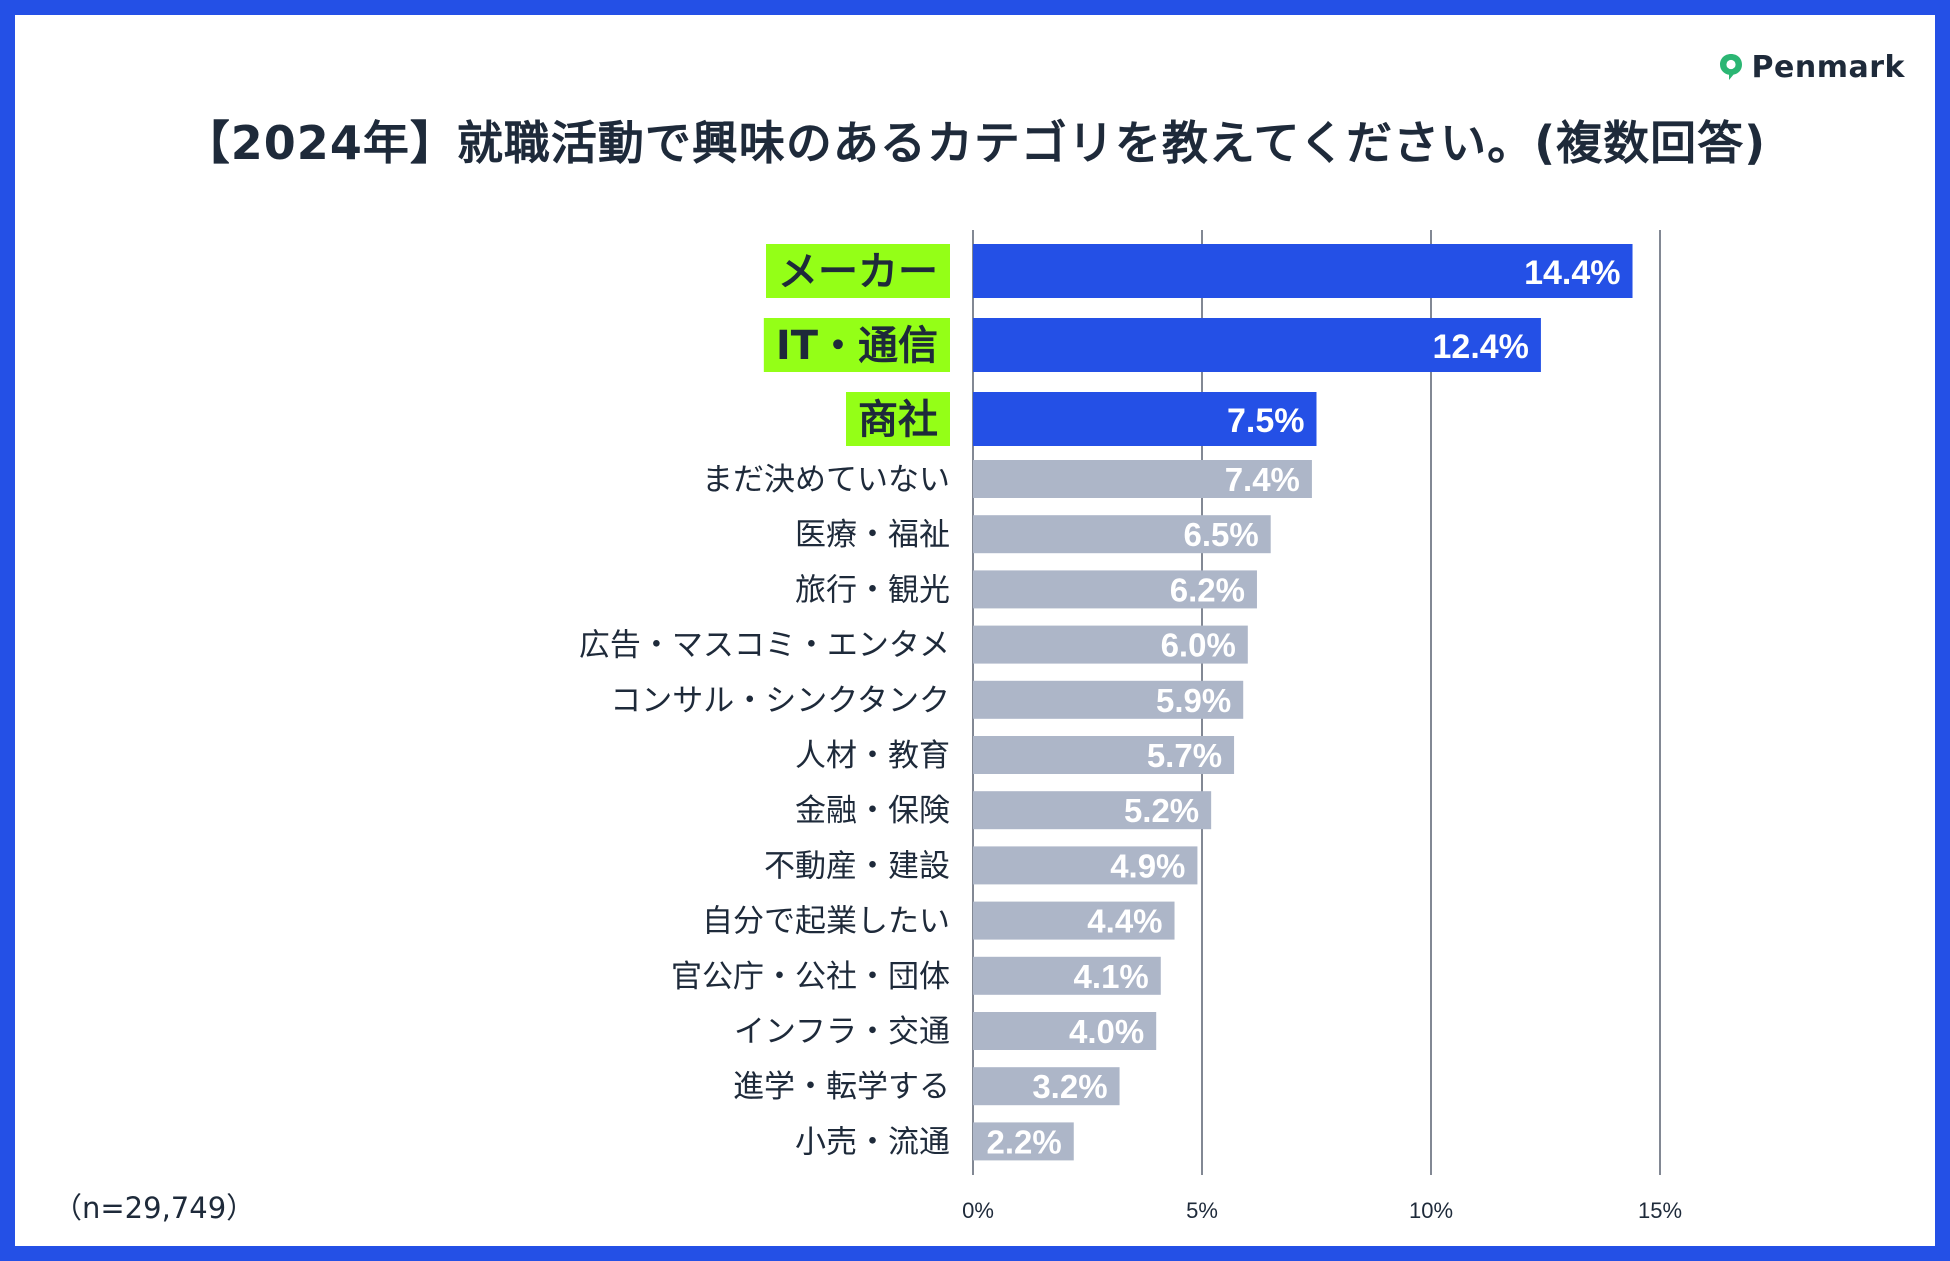 This screenshot has height=1261, width=1950. Describe the element at coordinates (857, 866) in the screenshot. I see `category-label: 不動産・建設` at that location.